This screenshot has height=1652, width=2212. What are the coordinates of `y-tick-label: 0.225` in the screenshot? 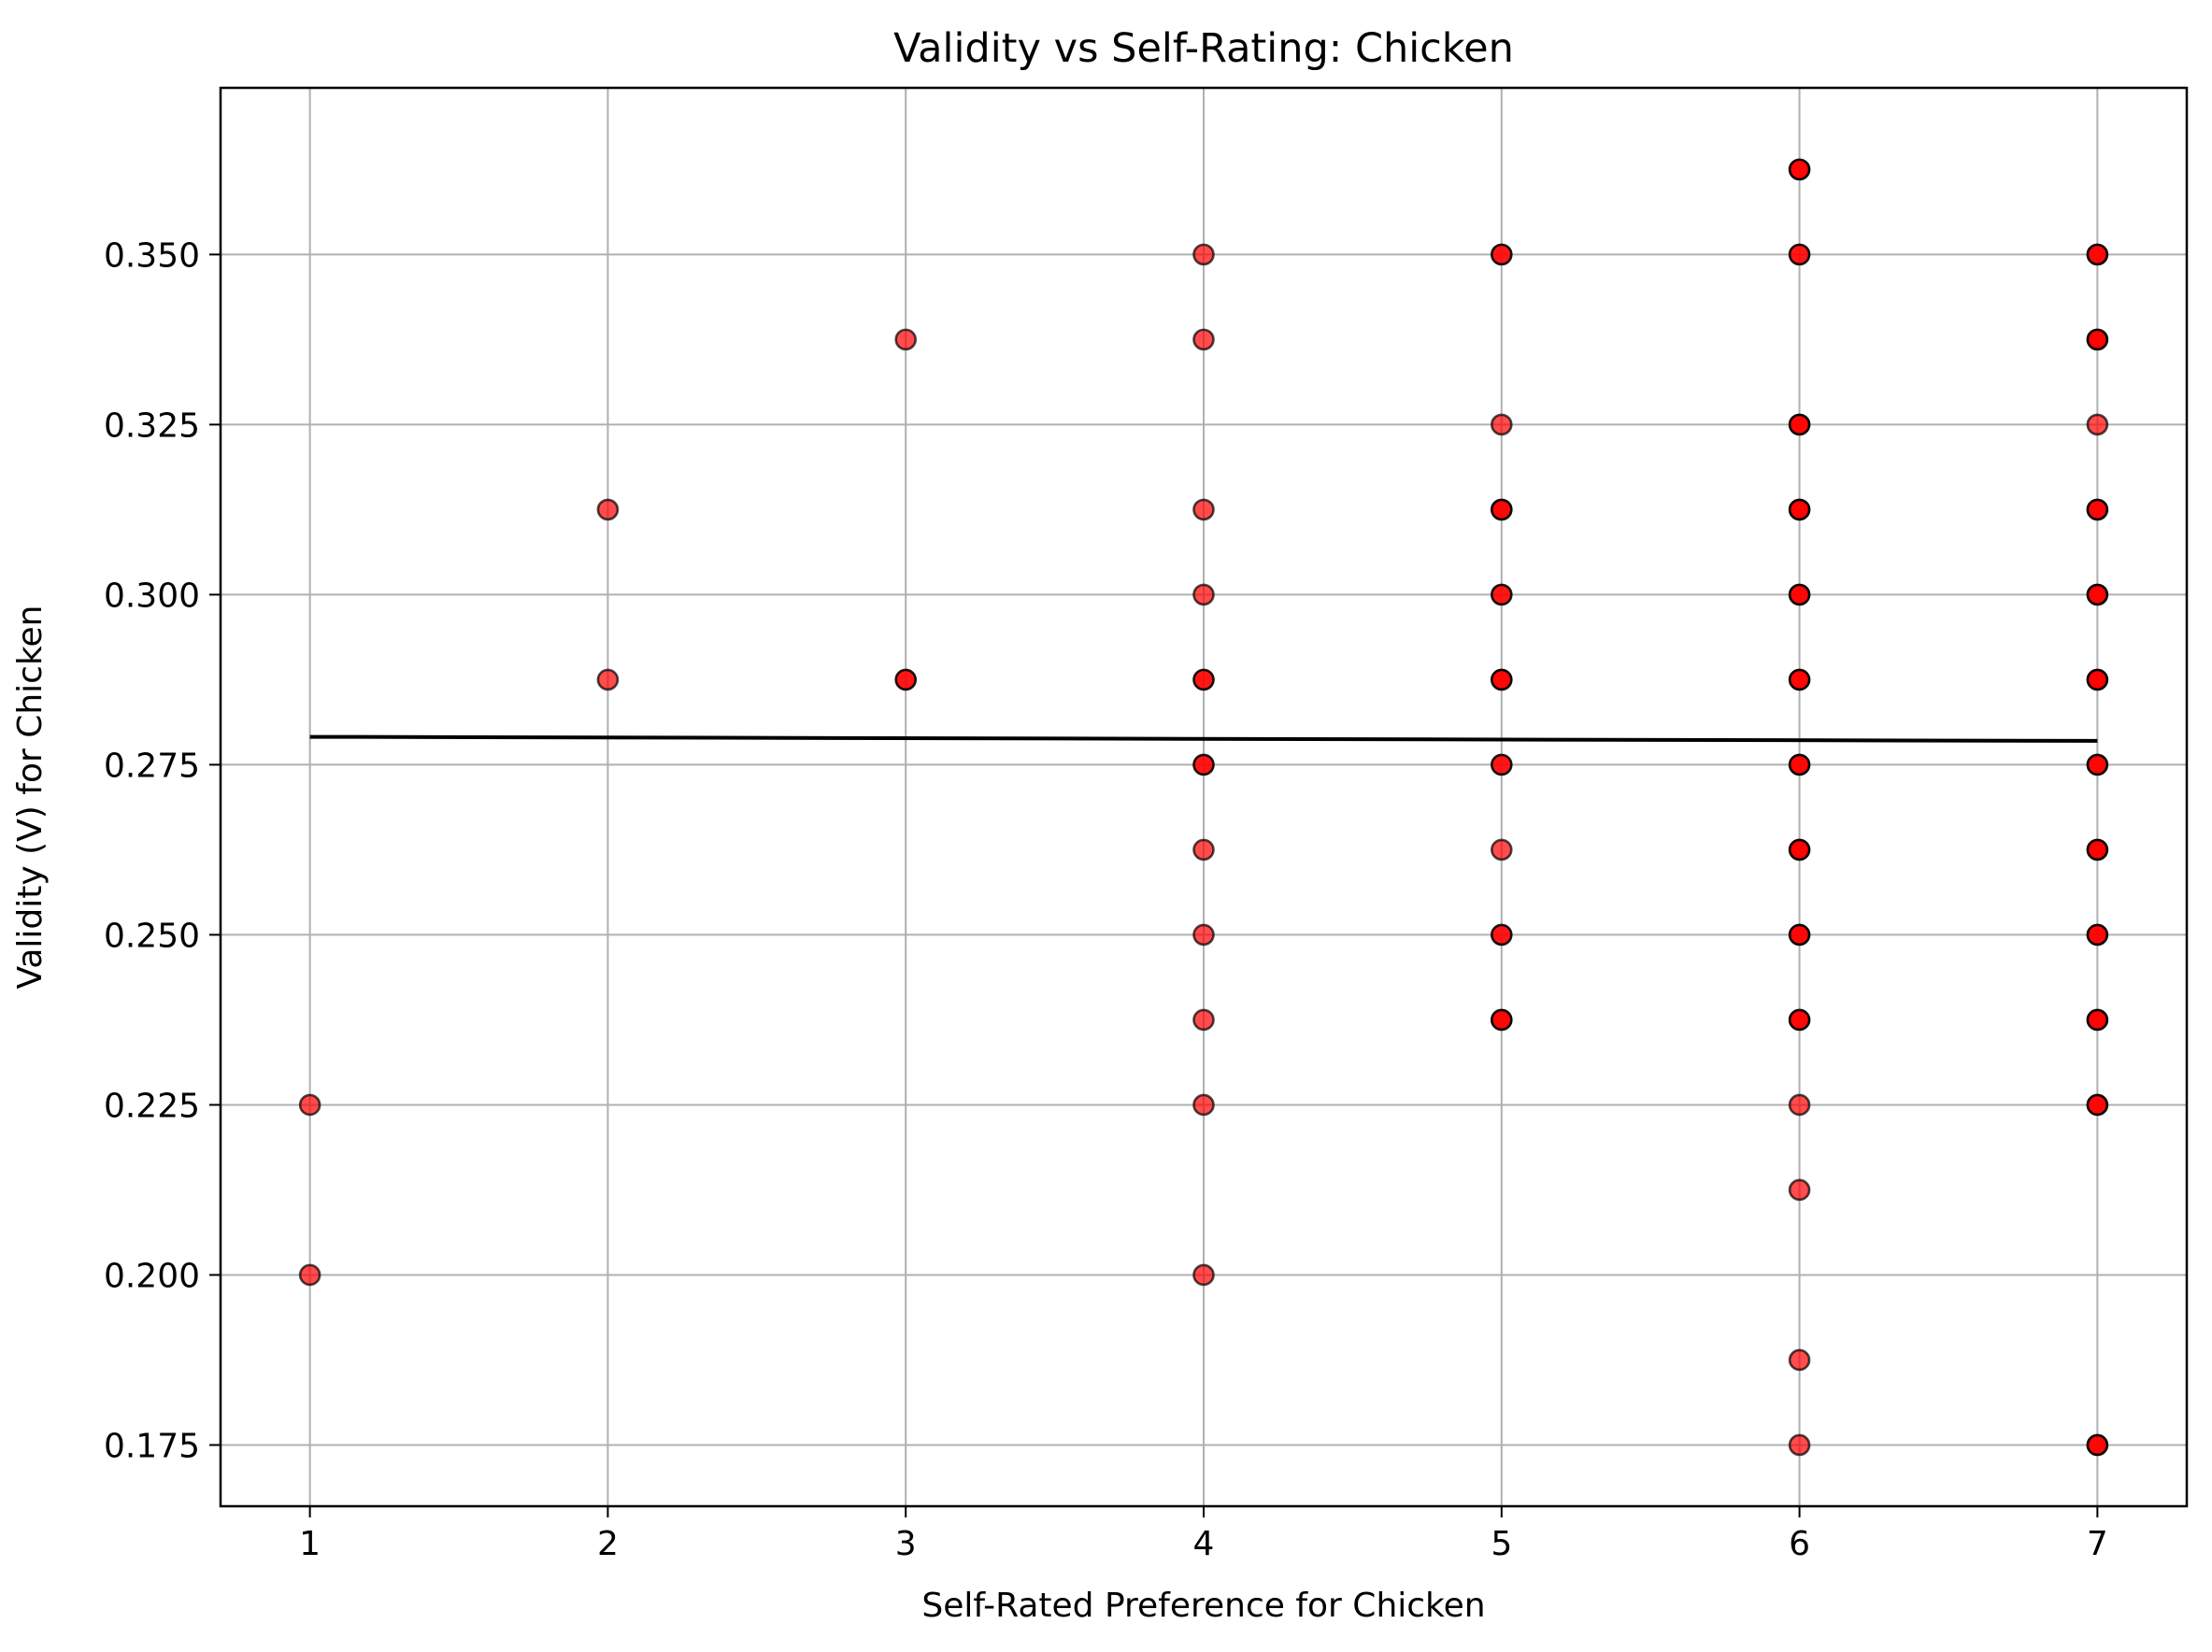 It's located at (152, 1106).